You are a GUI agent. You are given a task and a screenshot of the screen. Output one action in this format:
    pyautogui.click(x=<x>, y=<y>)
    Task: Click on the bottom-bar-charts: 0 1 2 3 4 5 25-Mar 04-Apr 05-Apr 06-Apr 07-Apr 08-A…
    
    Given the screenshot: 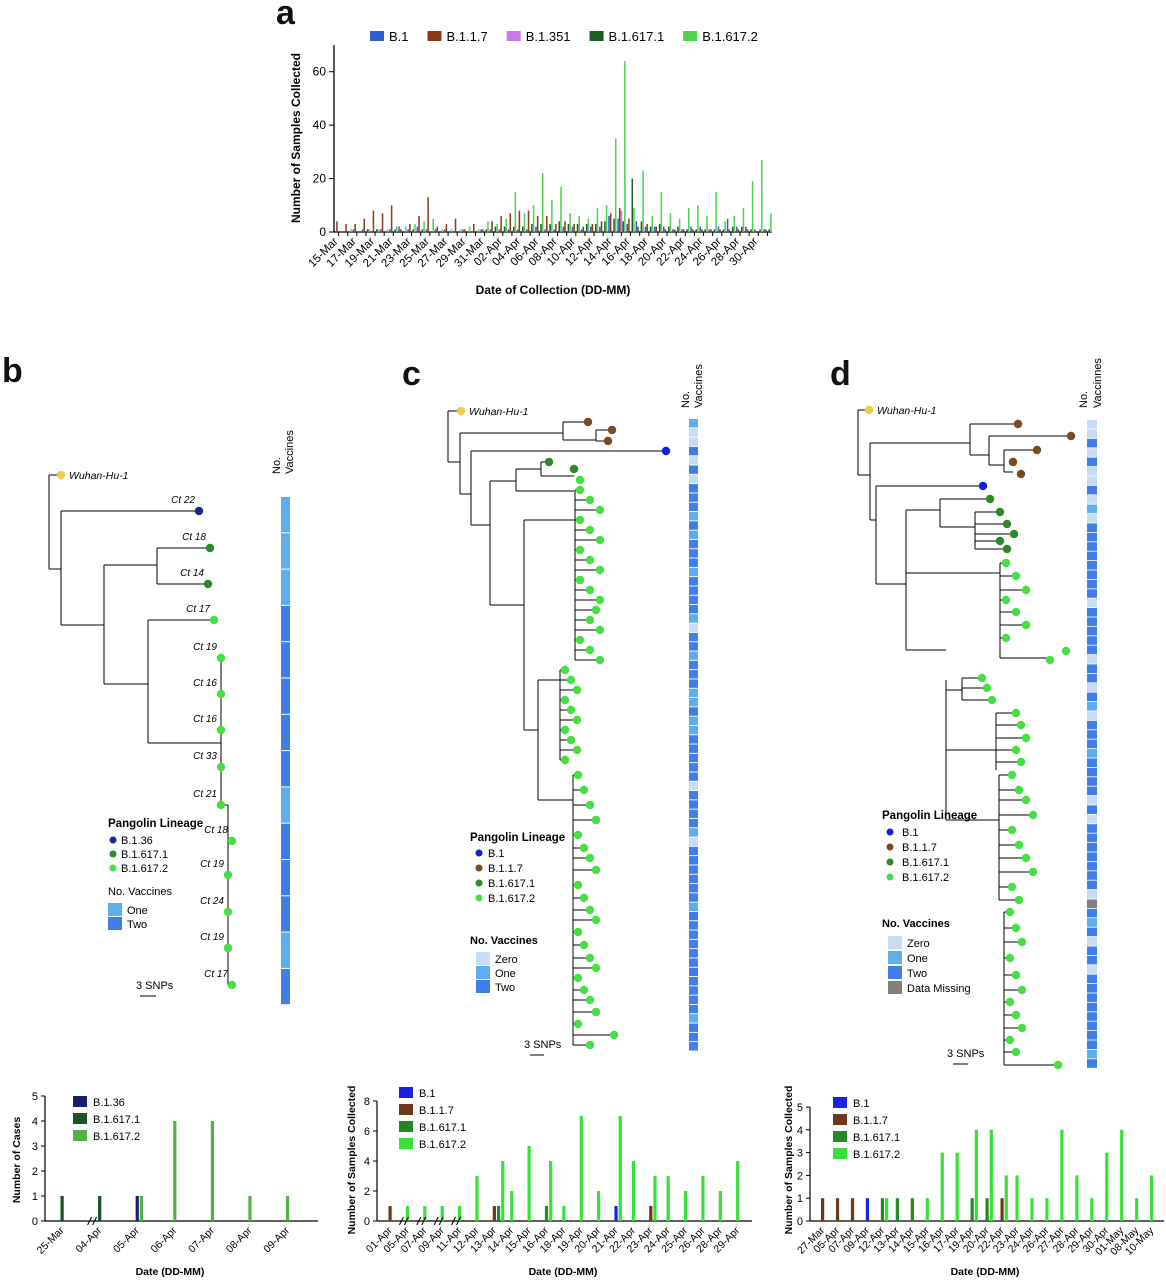 What is the action you would take?
    pyautogui.click(x=587, y=1182)
    